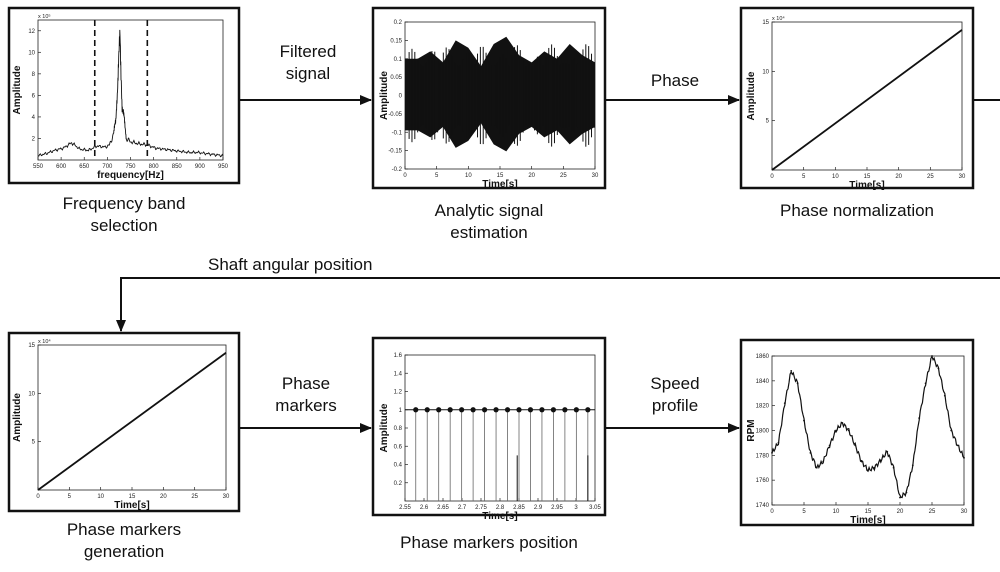  I want to click on y-tick-label: 1860, so click(763, 357).